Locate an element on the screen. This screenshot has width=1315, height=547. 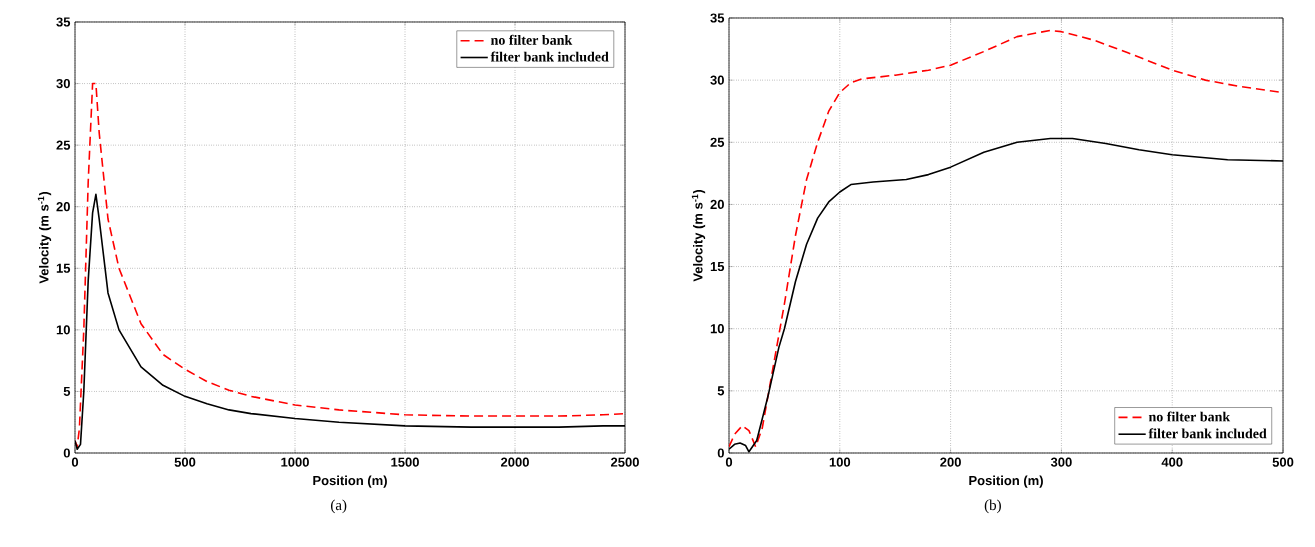
x-tick-label: 100 is located at coordinates (840, 462).